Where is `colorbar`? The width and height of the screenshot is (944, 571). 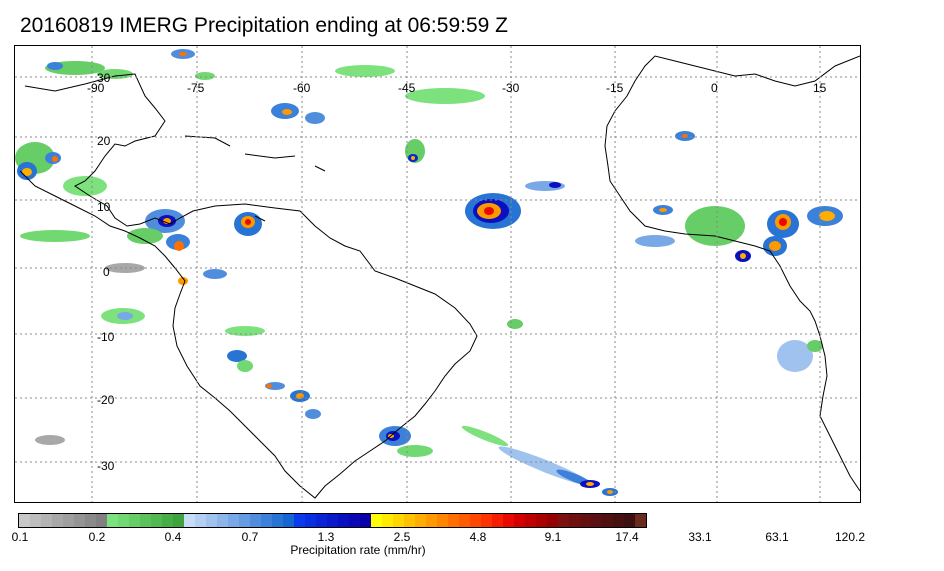 colorbar is located at coordinates (332, 520).